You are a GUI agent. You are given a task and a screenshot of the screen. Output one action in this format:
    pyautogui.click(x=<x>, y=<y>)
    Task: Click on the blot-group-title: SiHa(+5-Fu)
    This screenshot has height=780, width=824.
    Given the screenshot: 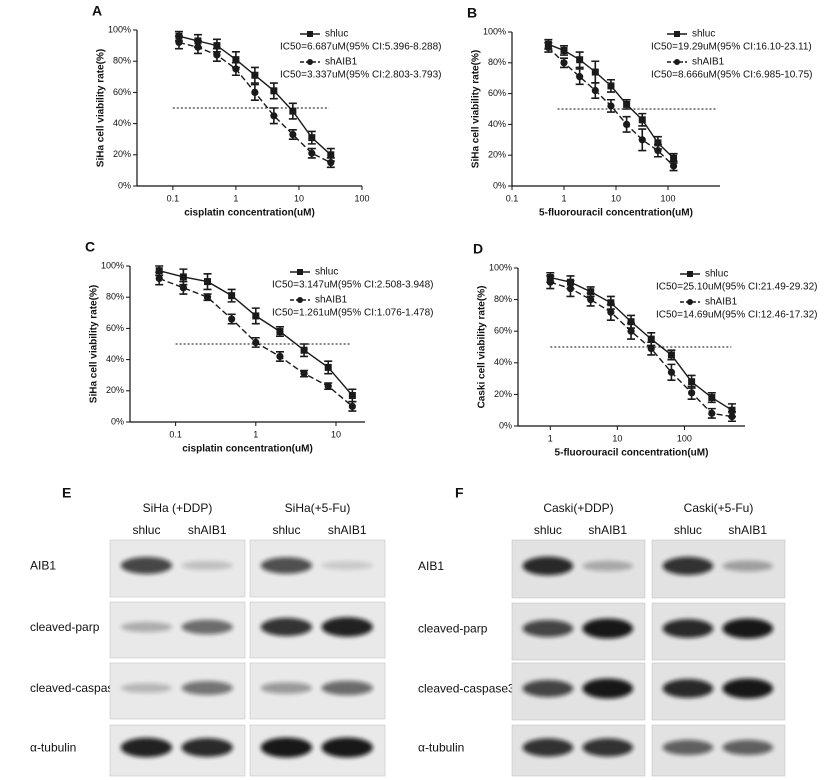 What is the action you would take?
    pyautogui.click(x=318, y=508)
    